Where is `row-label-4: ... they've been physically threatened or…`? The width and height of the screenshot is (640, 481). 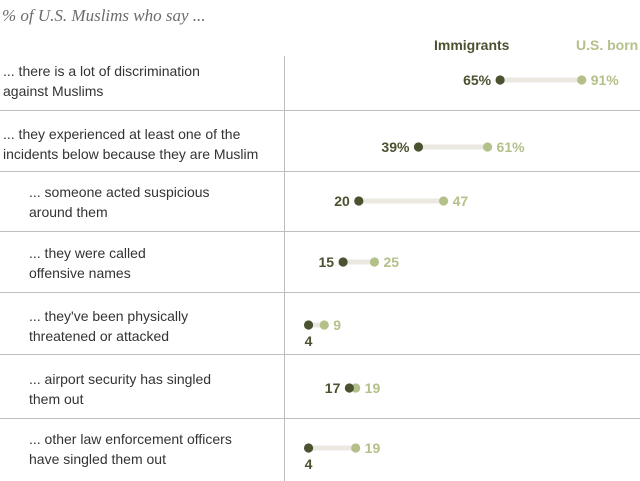 row-label-4: ... they've been physically threatened or… is located at coordinates (109, 326).